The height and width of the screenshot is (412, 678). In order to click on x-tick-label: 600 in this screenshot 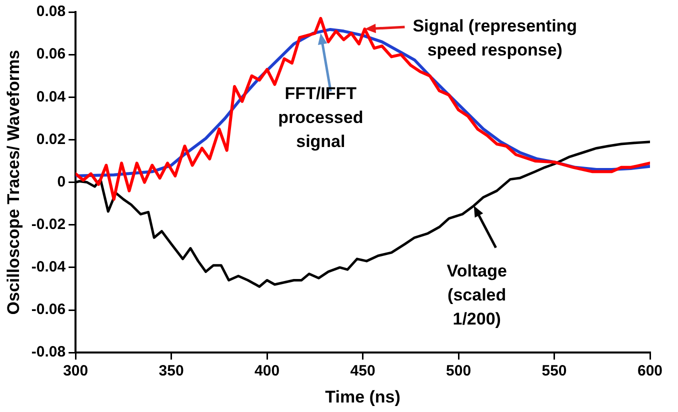, I will do `click(650, 371)`.